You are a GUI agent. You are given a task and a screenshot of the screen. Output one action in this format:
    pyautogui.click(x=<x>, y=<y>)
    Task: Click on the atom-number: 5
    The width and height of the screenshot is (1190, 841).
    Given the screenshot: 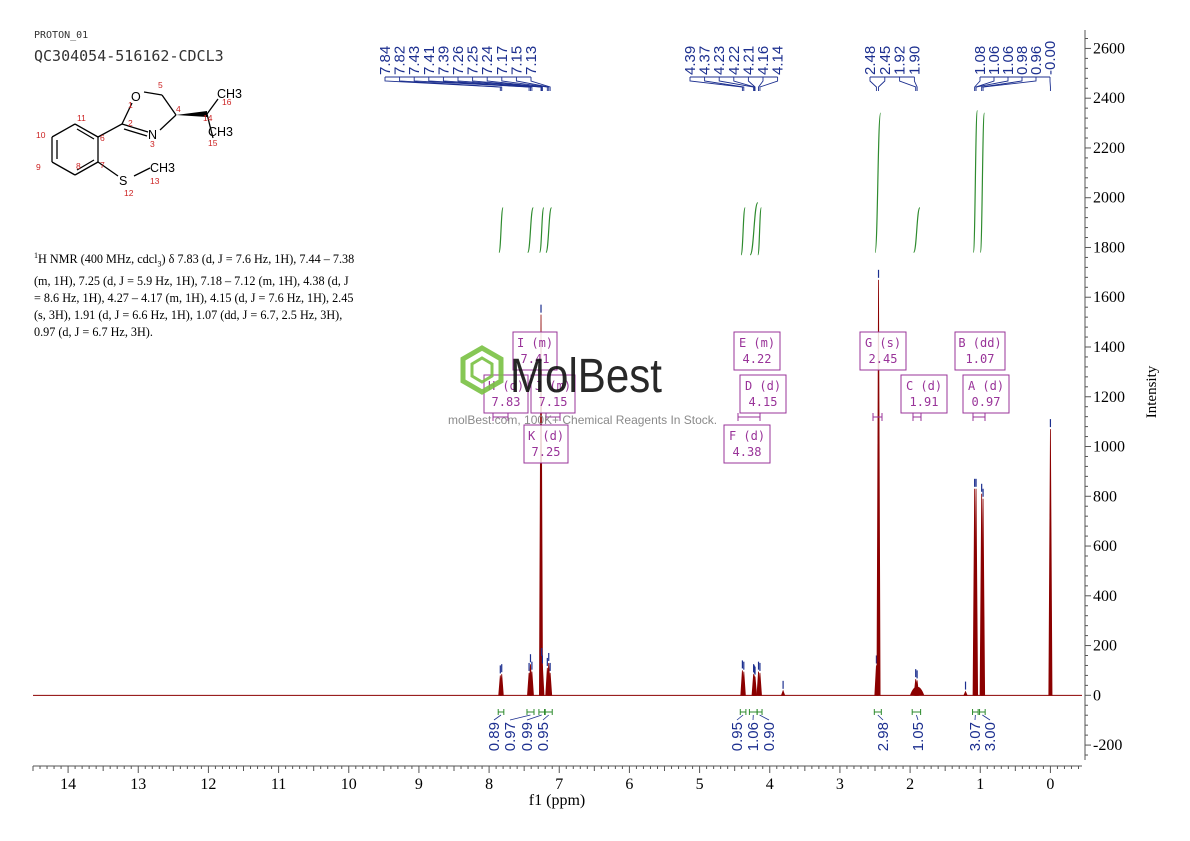 What is the action you would take?
    pyautogui.click(x=160, y=85)
    